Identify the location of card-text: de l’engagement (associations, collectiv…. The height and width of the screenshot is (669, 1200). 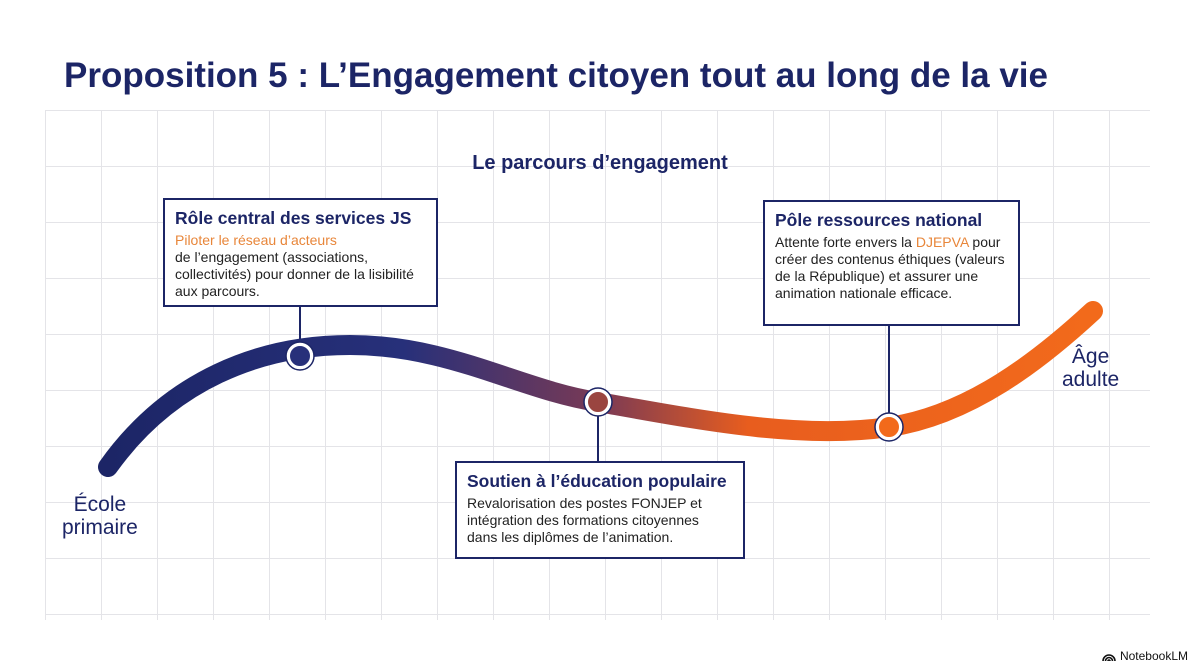
(294, 274).